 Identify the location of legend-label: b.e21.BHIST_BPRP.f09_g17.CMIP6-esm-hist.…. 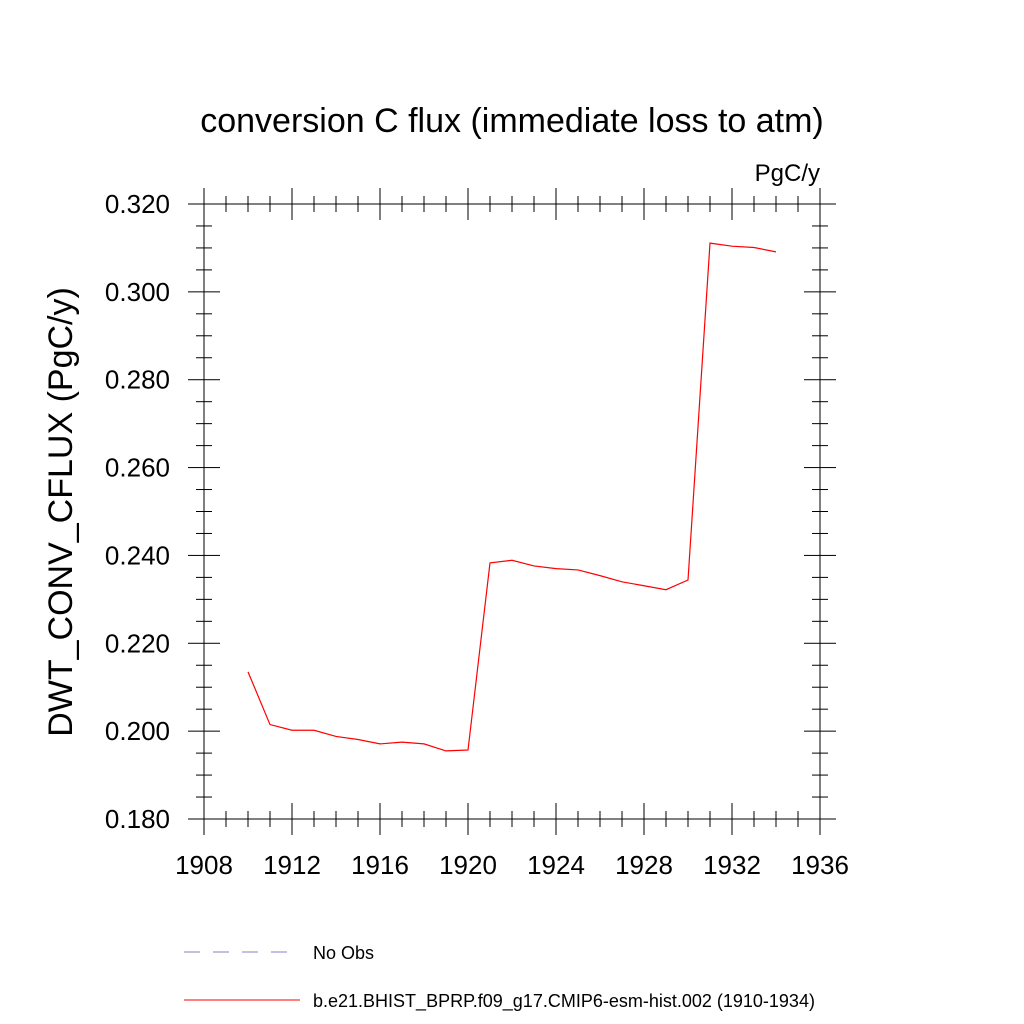
(564, 1001).